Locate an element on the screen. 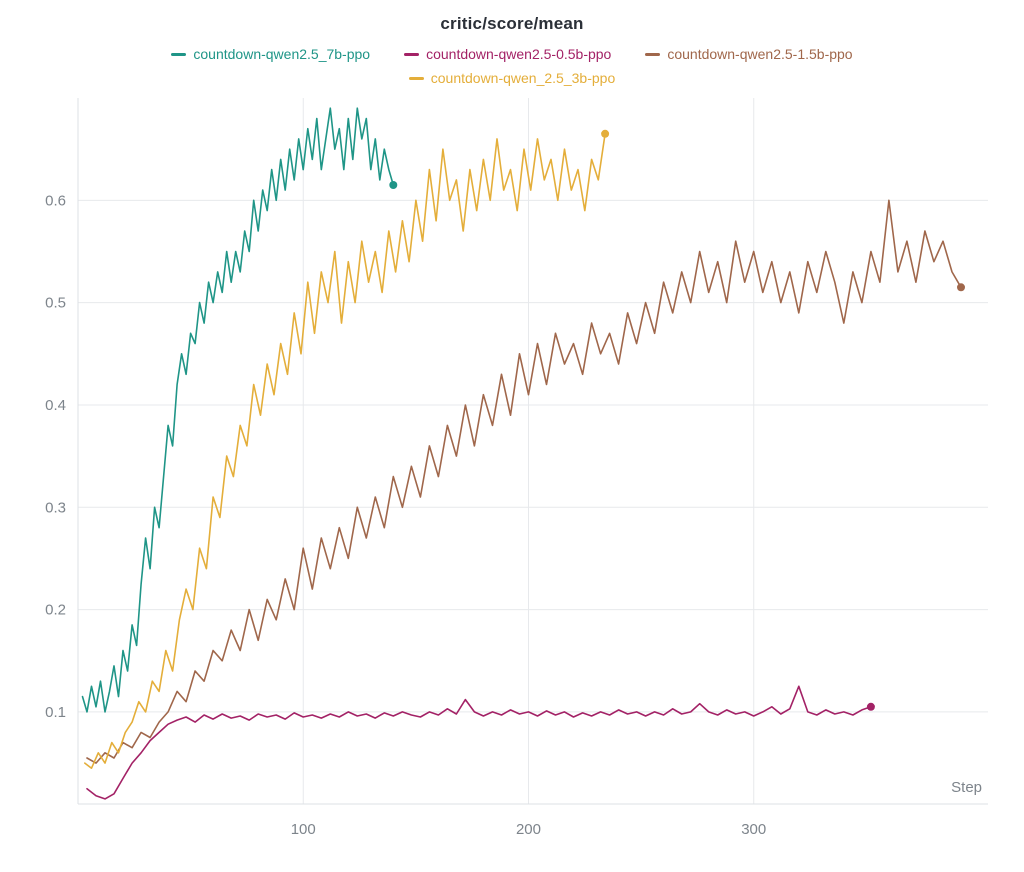 The width and height of the screenshot is (1024, 872). y-tick-label: 0.4 is located at coordinates (55, 405).